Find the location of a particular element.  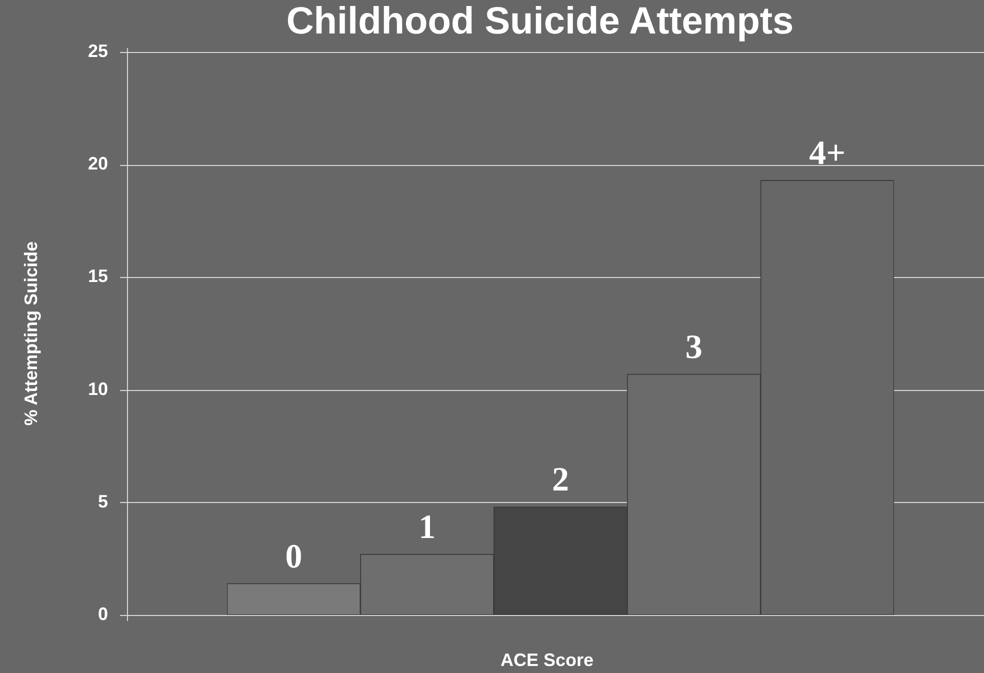

y-tick-label: 10 is located at coordinates (98, 388).